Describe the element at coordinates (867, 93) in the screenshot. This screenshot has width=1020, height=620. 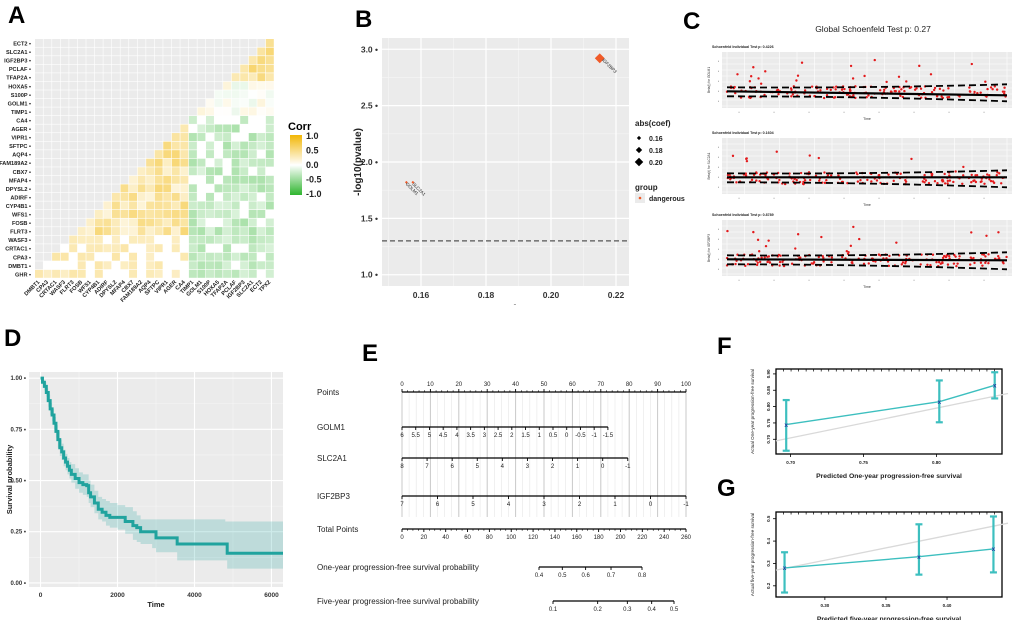
I see `smooth-line` at that location.